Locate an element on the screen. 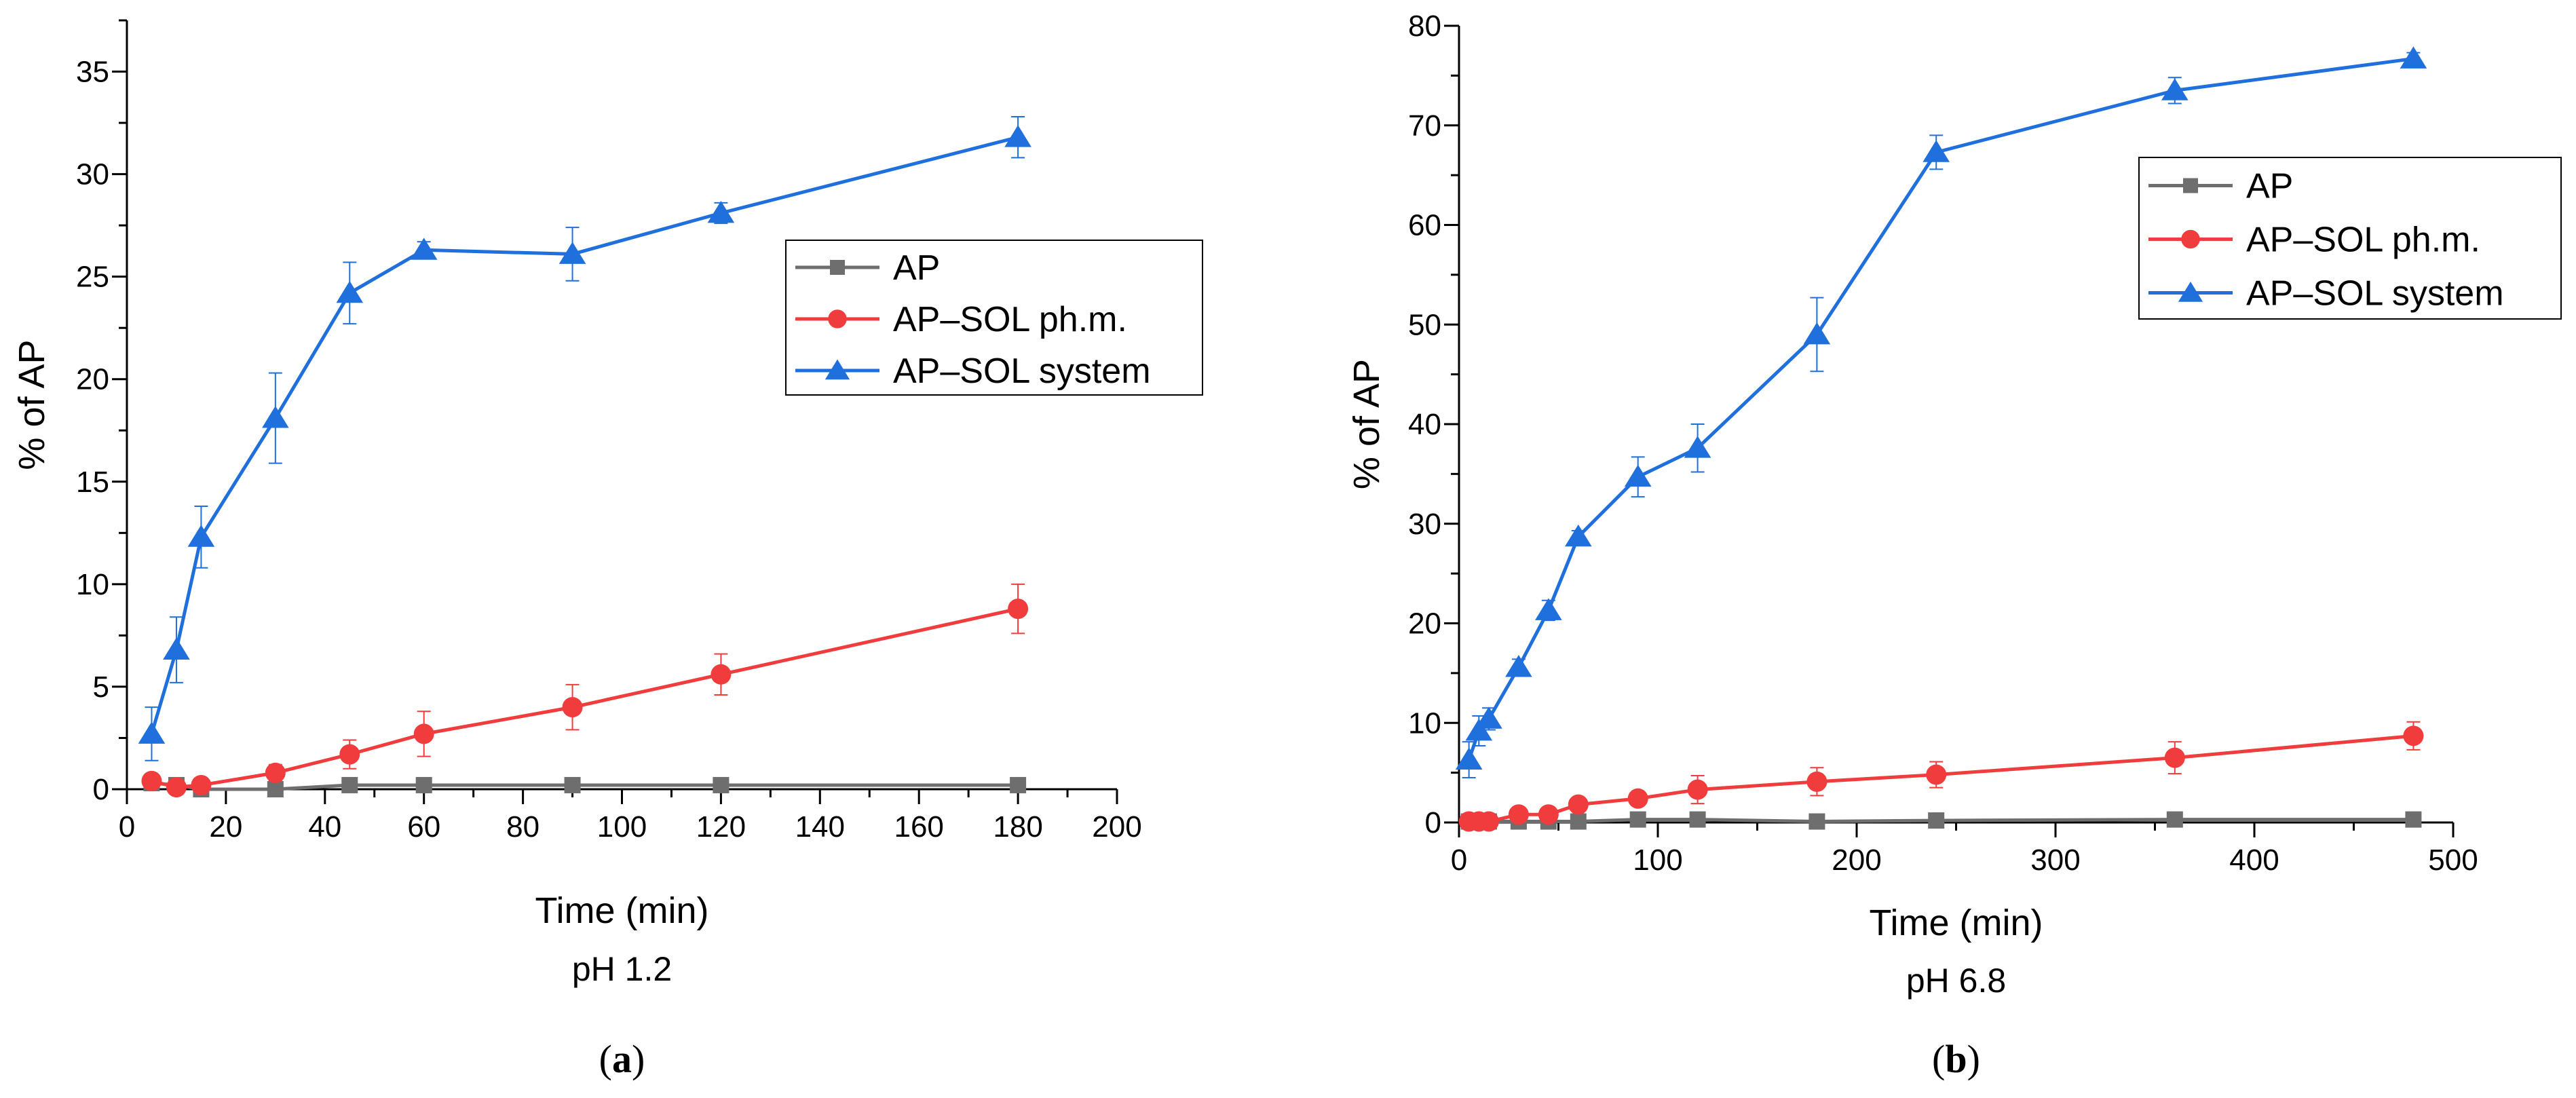 Image resolution: width=2576 pixels, height=1098 pixels. panel-b-x-tick-label: 500 is located at coordinates (2453, 860).